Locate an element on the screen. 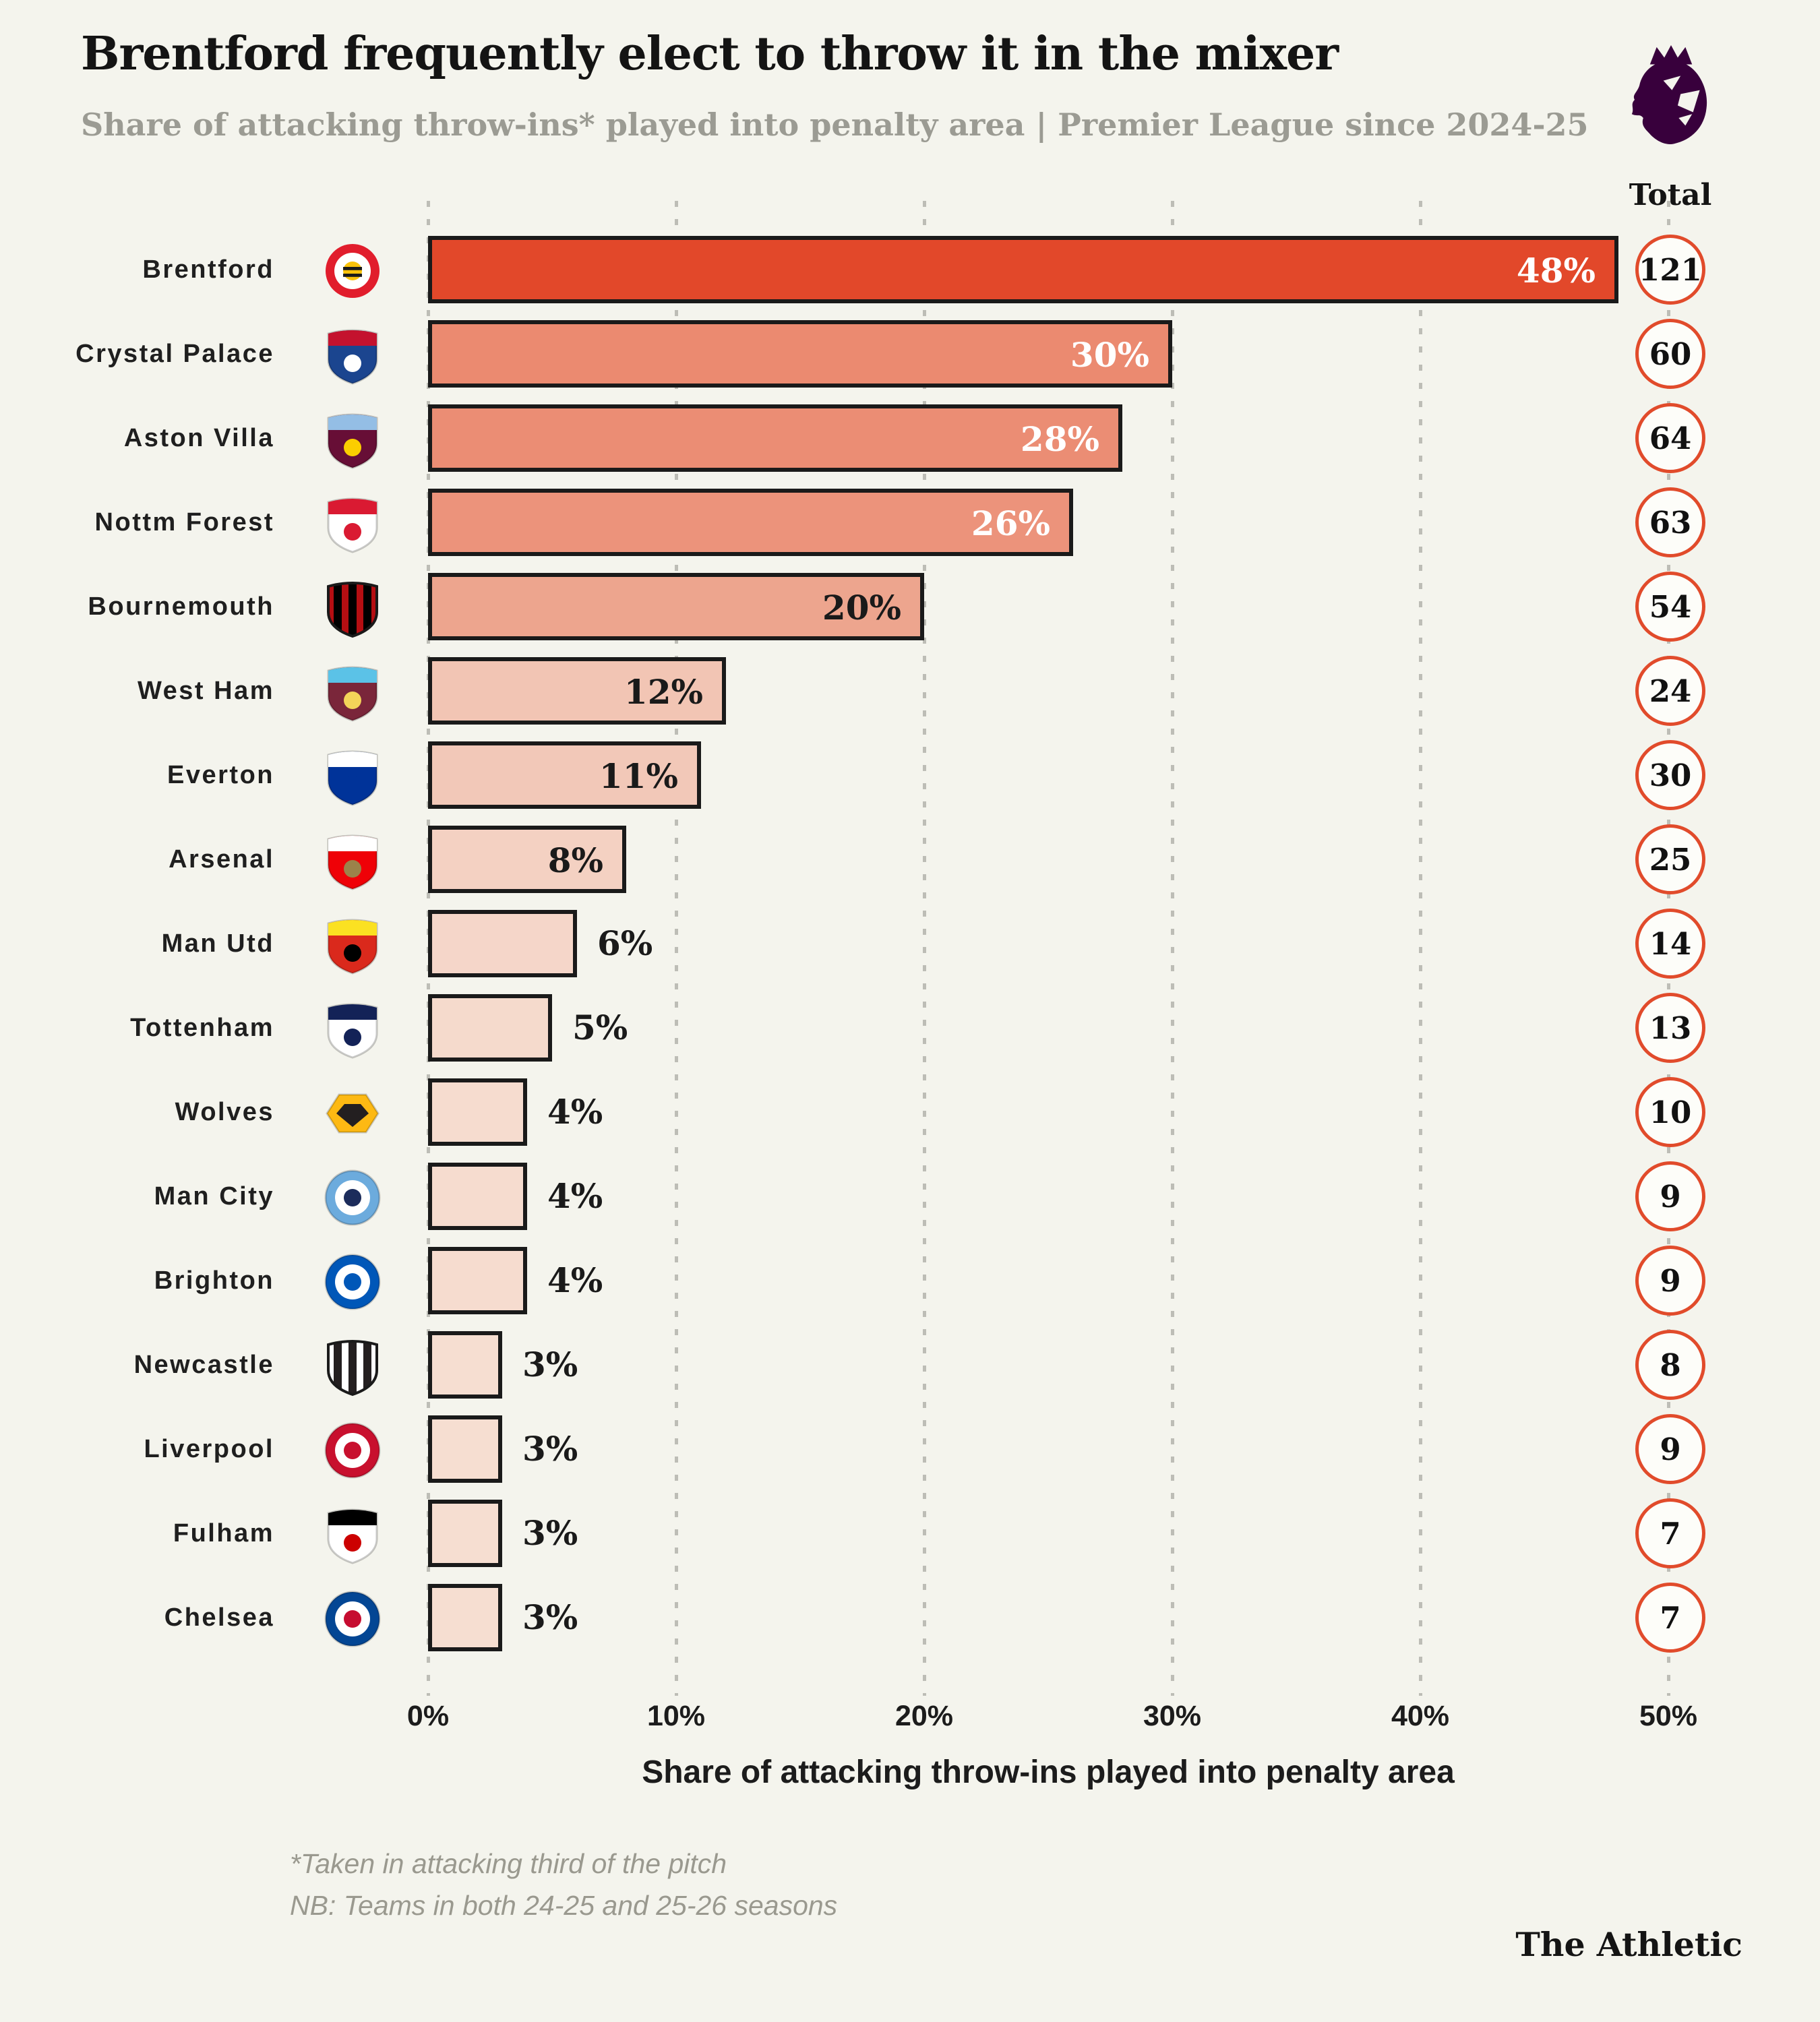 This screenshot has width=1820, height=2022. bar-value-label: 48% is located at coordinates (1556, 270).